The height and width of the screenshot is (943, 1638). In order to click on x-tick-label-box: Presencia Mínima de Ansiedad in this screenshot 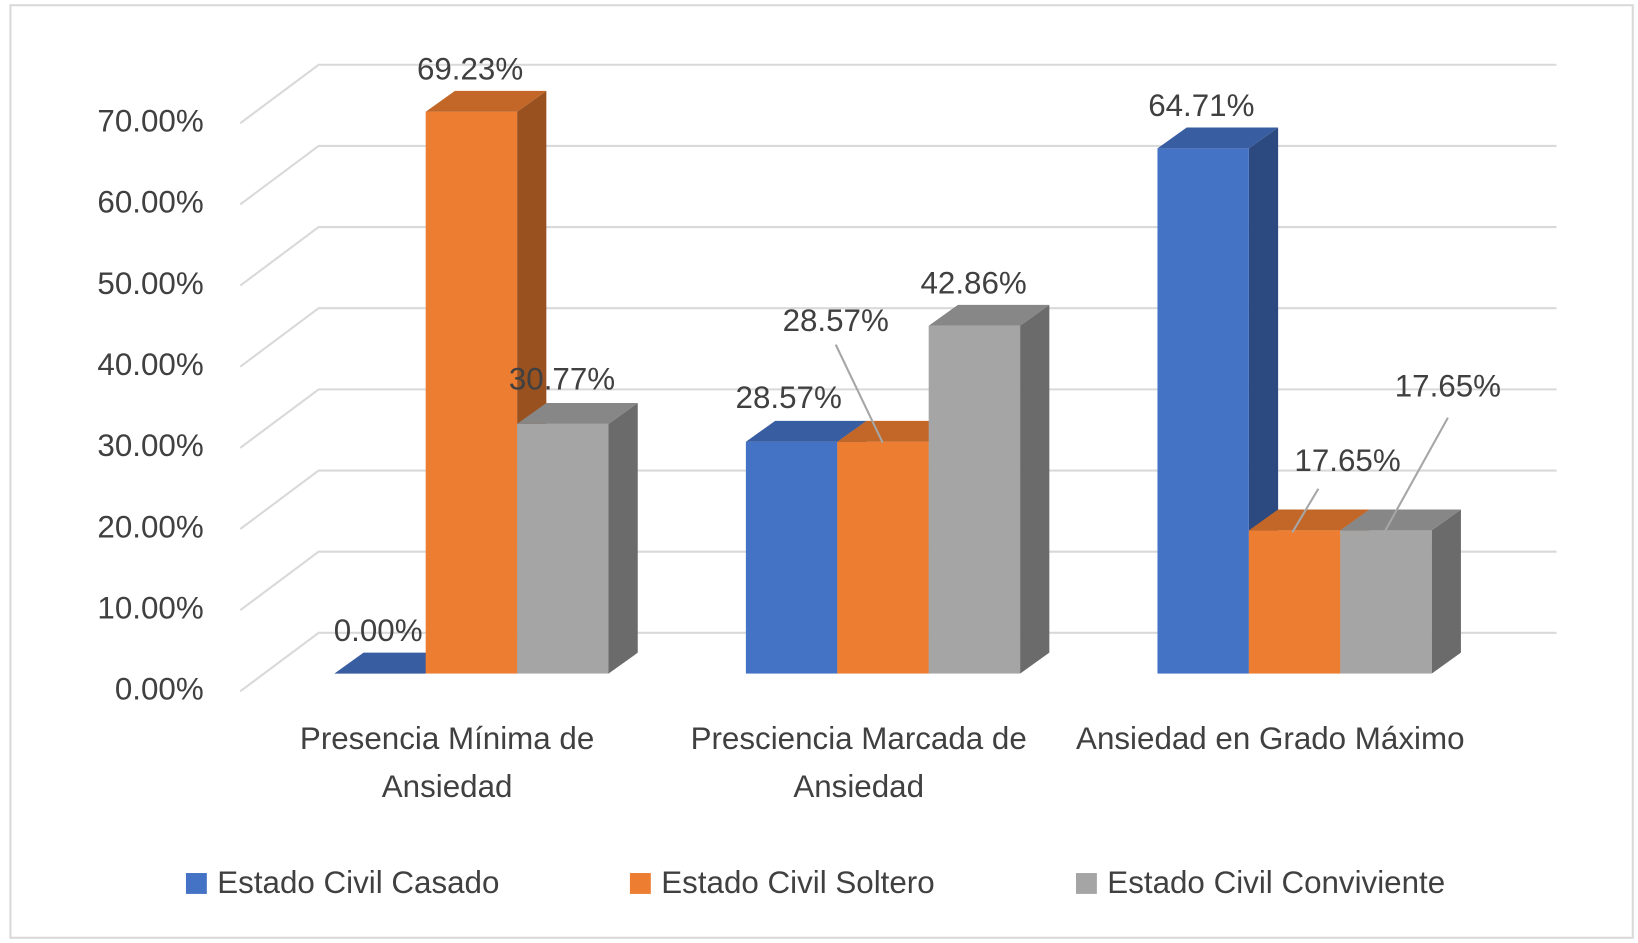, I will do `click(447, 763)`.